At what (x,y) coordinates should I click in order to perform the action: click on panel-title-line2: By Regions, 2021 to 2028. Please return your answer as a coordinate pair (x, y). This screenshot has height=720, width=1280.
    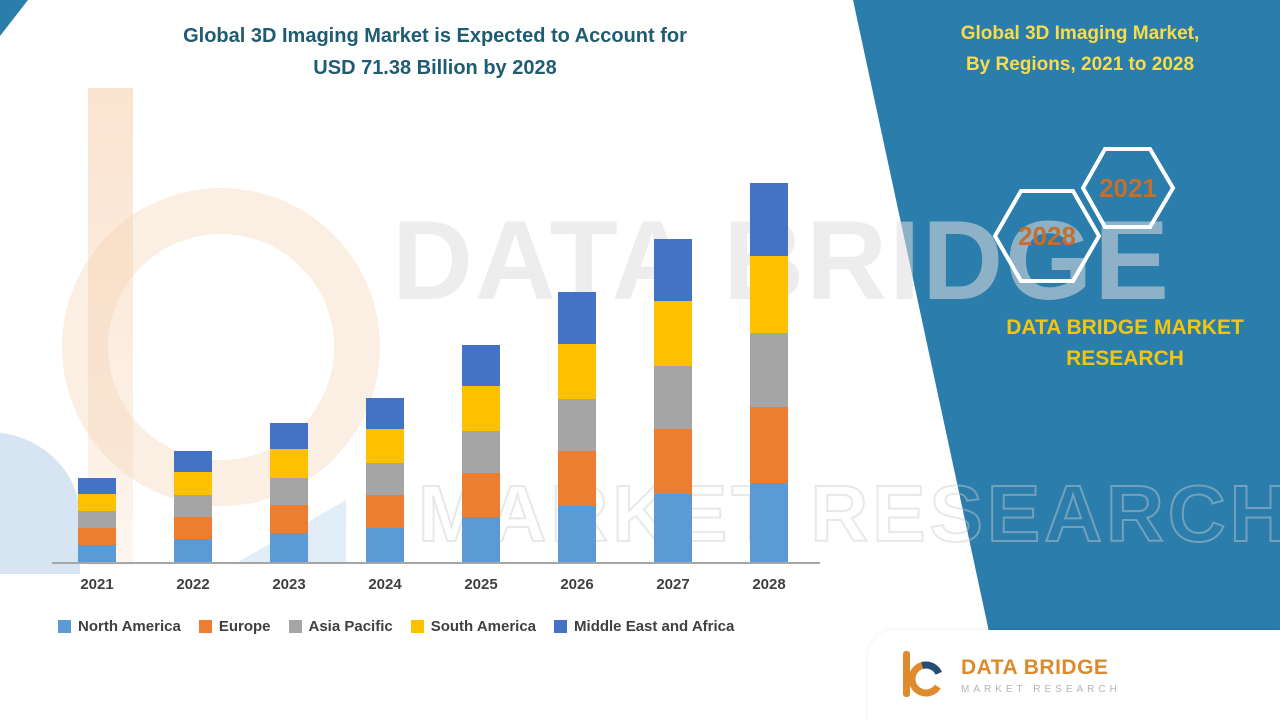
    Looking at the image, I should click on (1080, 64).